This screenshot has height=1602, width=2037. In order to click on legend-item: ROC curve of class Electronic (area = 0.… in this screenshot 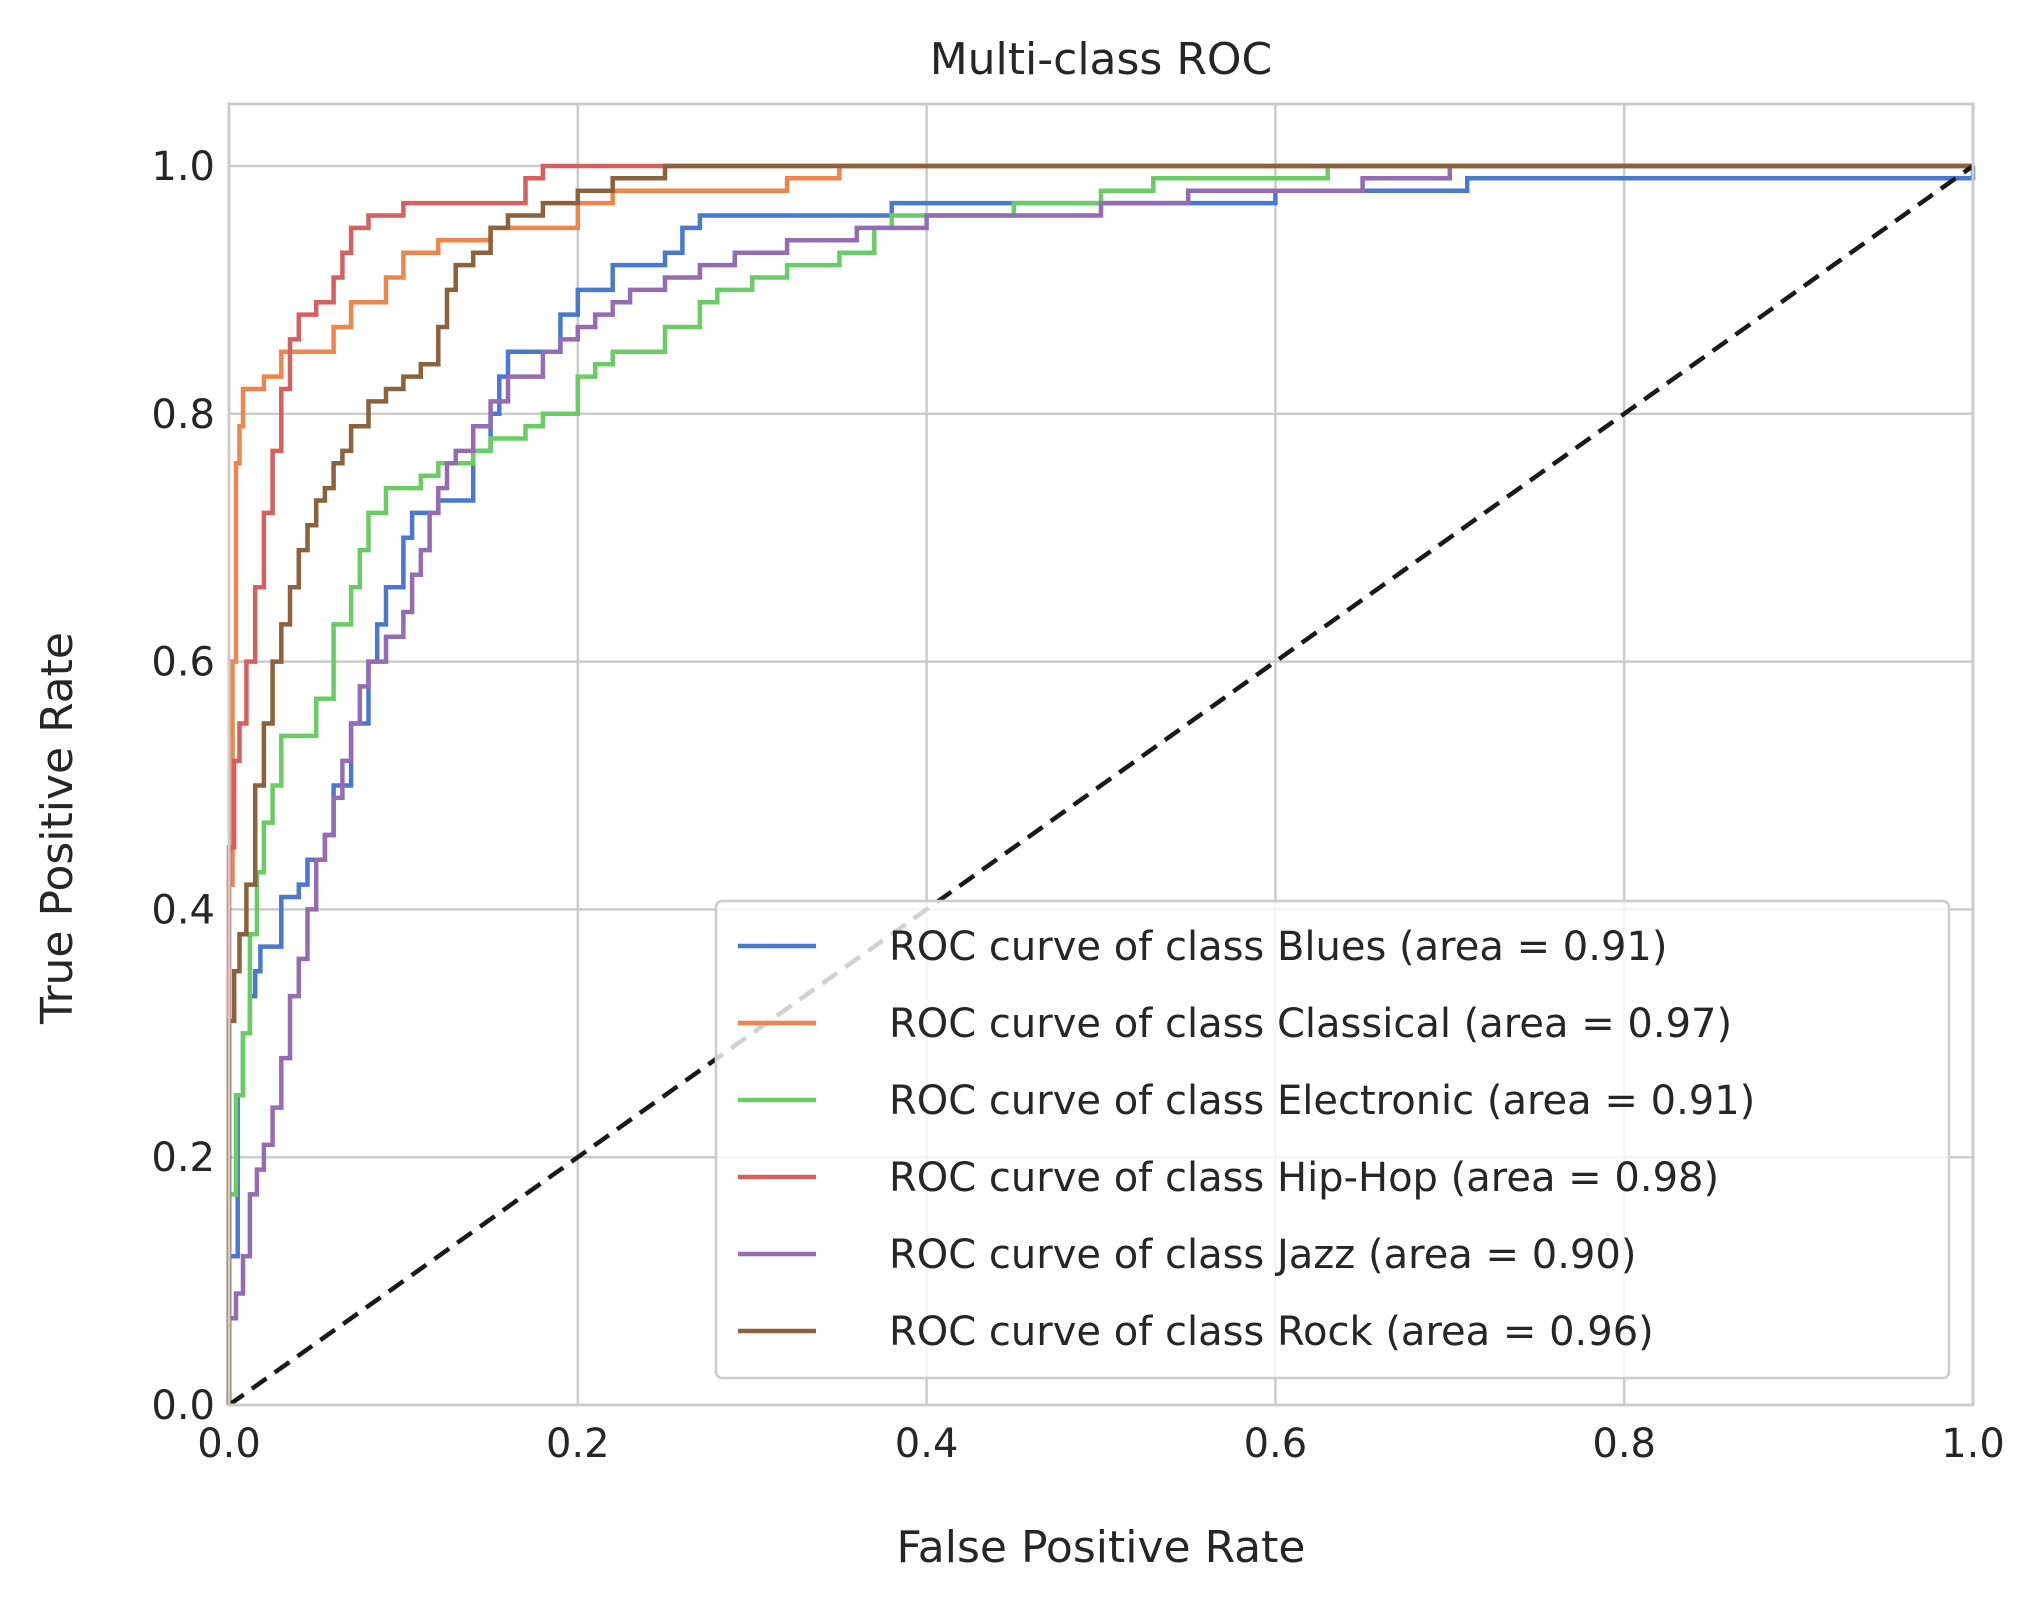, I will do `click(1246, 1101)`.